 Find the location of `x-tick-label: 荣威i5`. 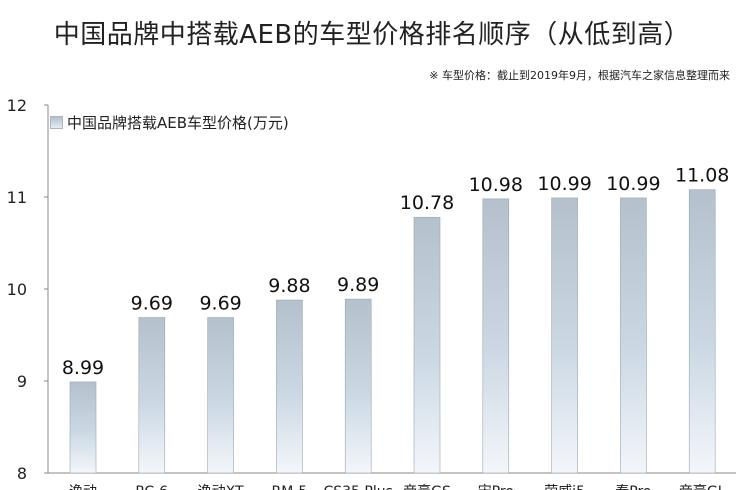

x-tick-label: 荣威i5 is located at coordinates (564, 487).